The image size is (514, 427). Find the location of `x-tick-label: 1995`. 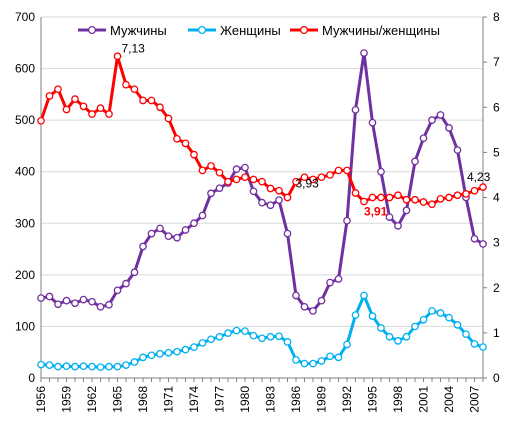

x-tick-label: 1995 is located at coordinates (373, 399).